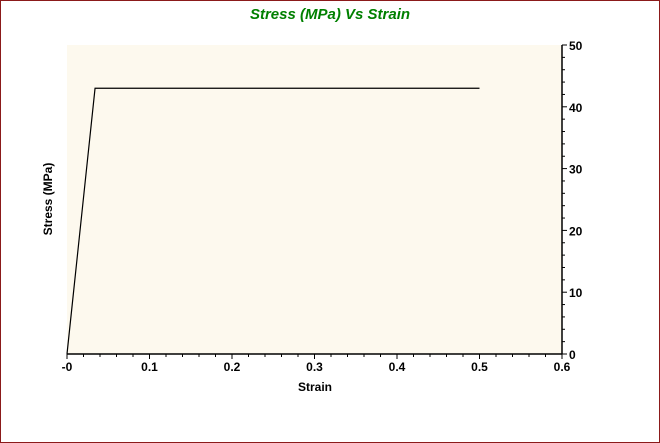 This screenshot has width=660, height=443. I want to click on y-tick-label: 50, so click(576, 46).